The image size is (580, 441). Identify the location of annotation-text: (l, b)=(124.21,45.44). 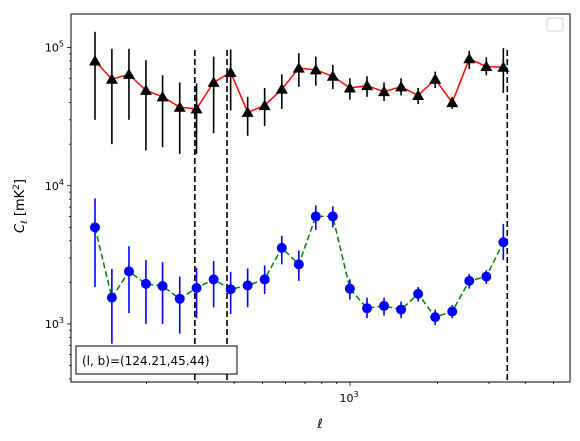
(146, 361).